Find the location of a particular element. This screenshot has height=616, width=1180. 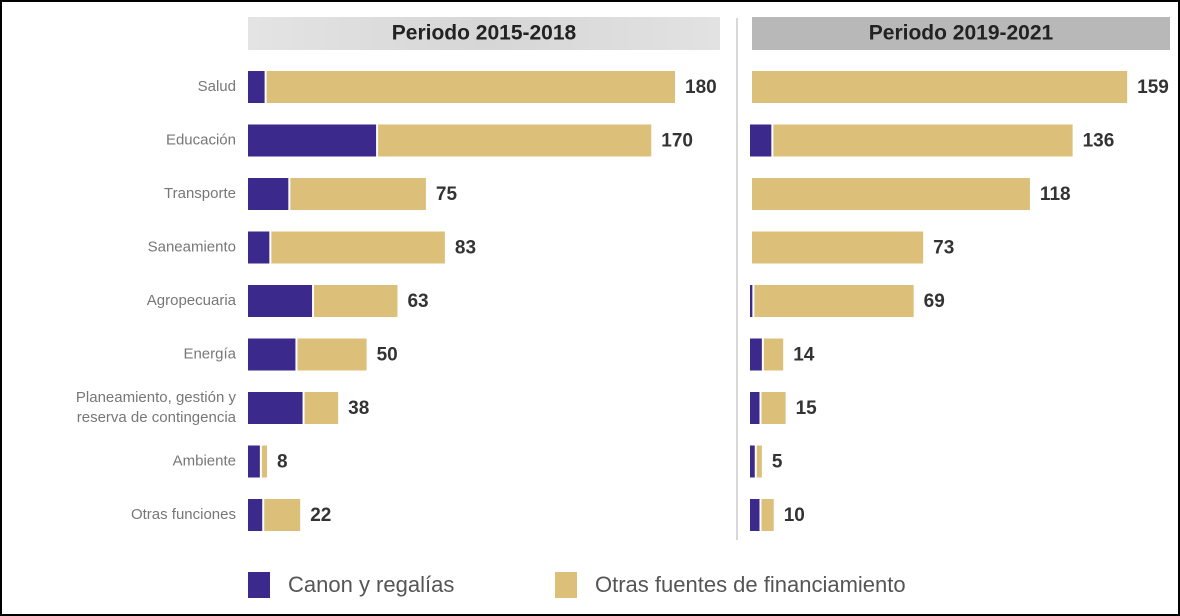

category-label: Salud is located at coordinates (217, 86).